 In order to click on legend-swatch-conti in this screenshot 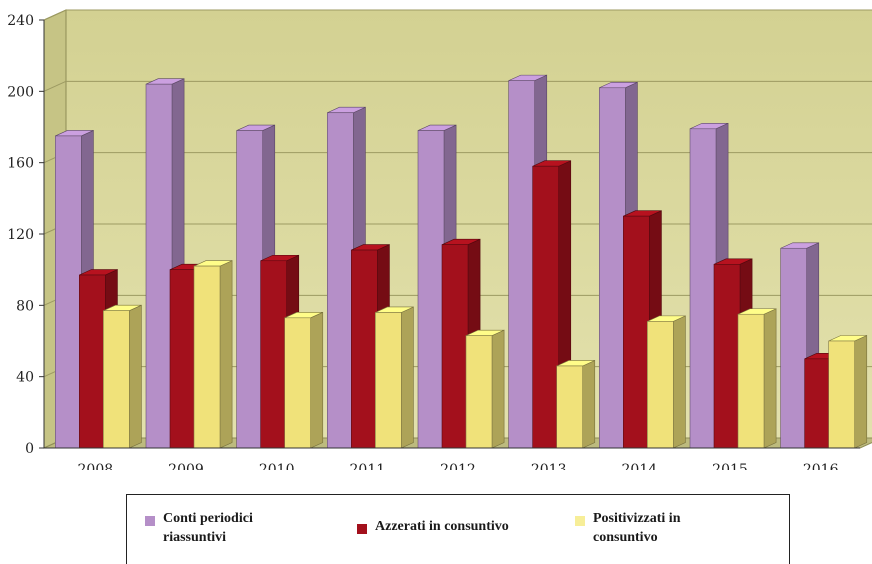, I will do `click(150, 521)`.